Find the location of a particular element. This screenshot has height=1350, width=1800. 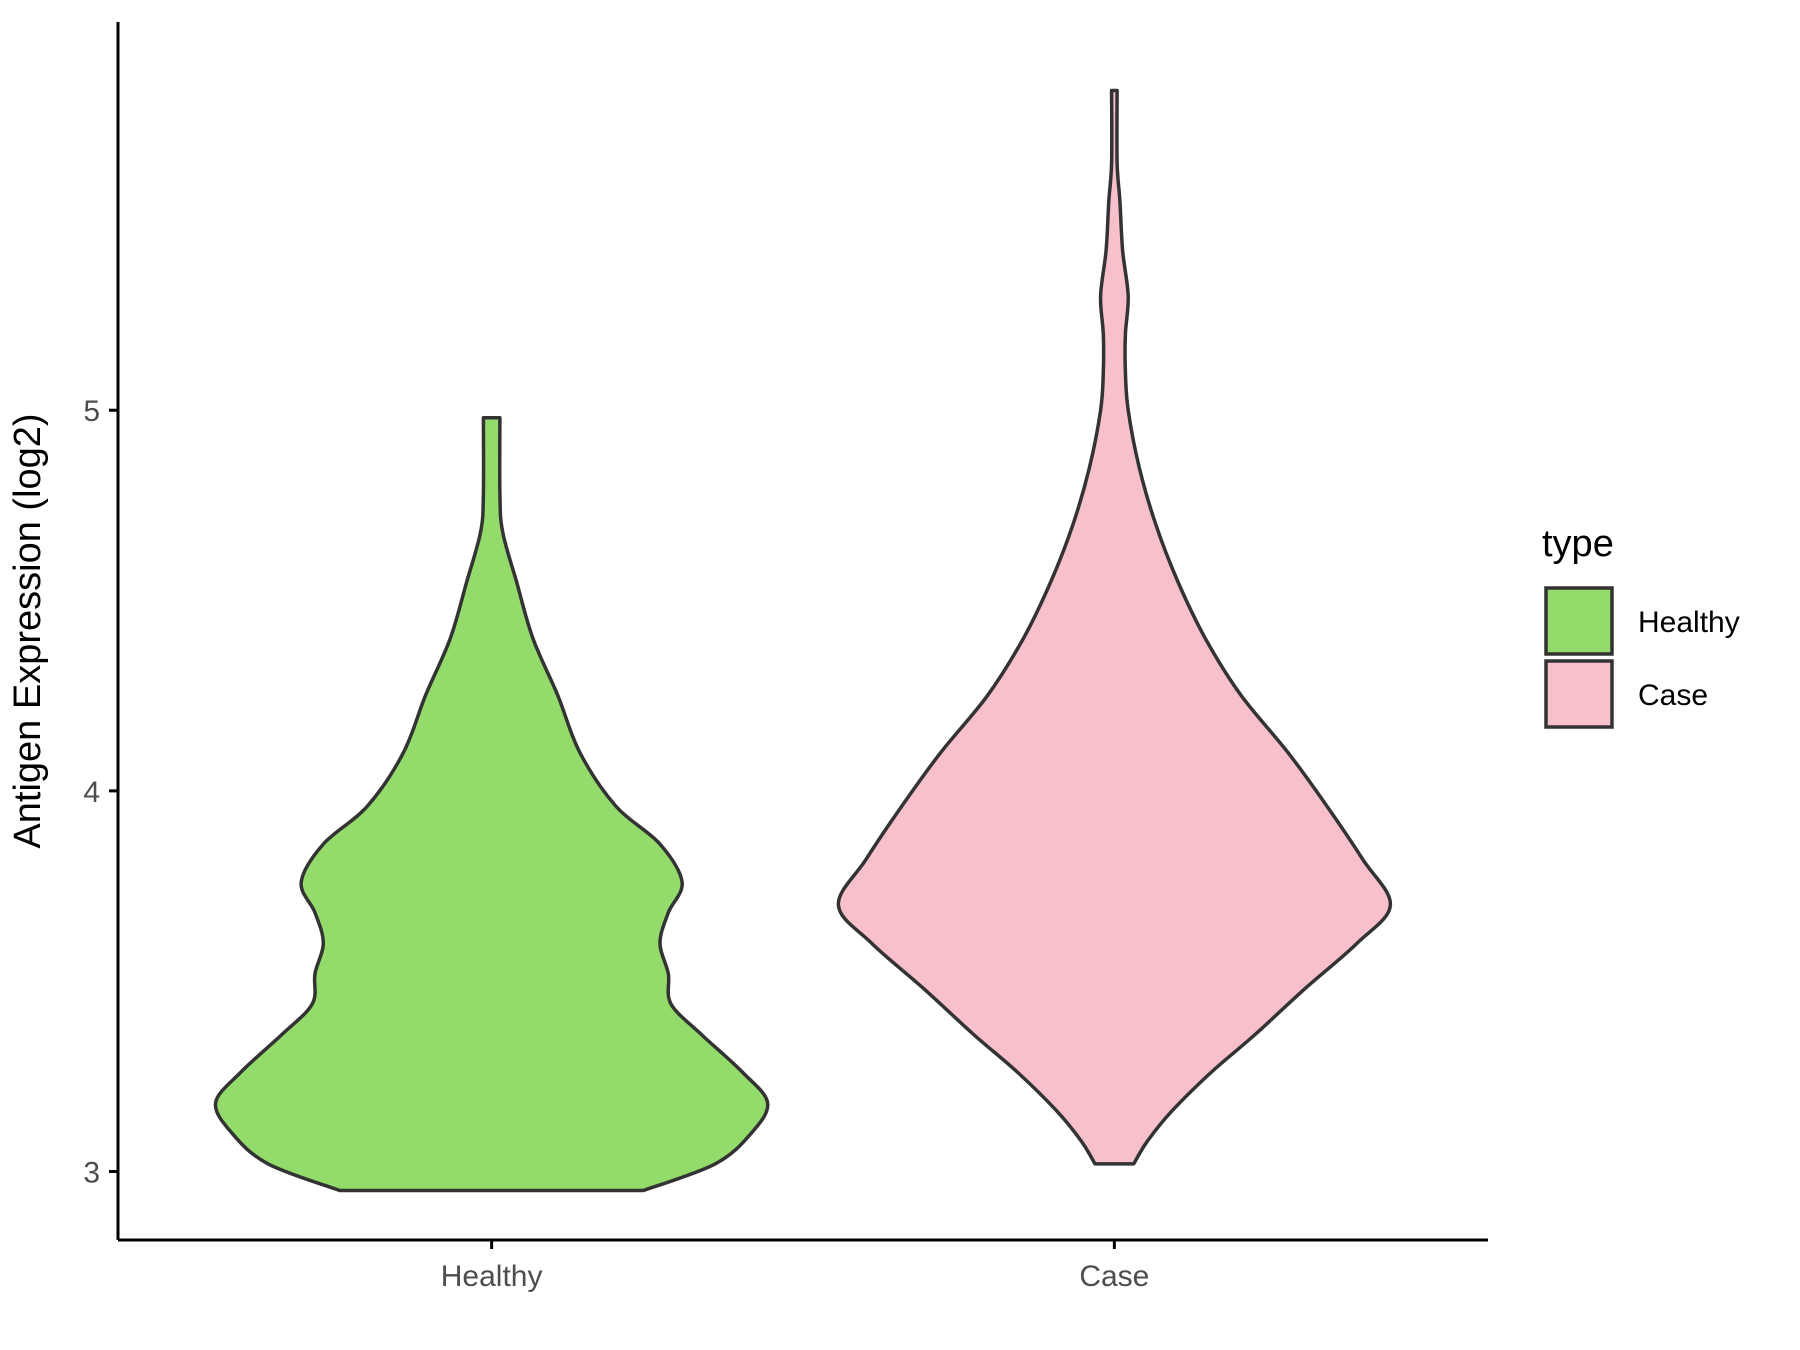

y-tick-label: 4 is located at coordinates (91, 792).